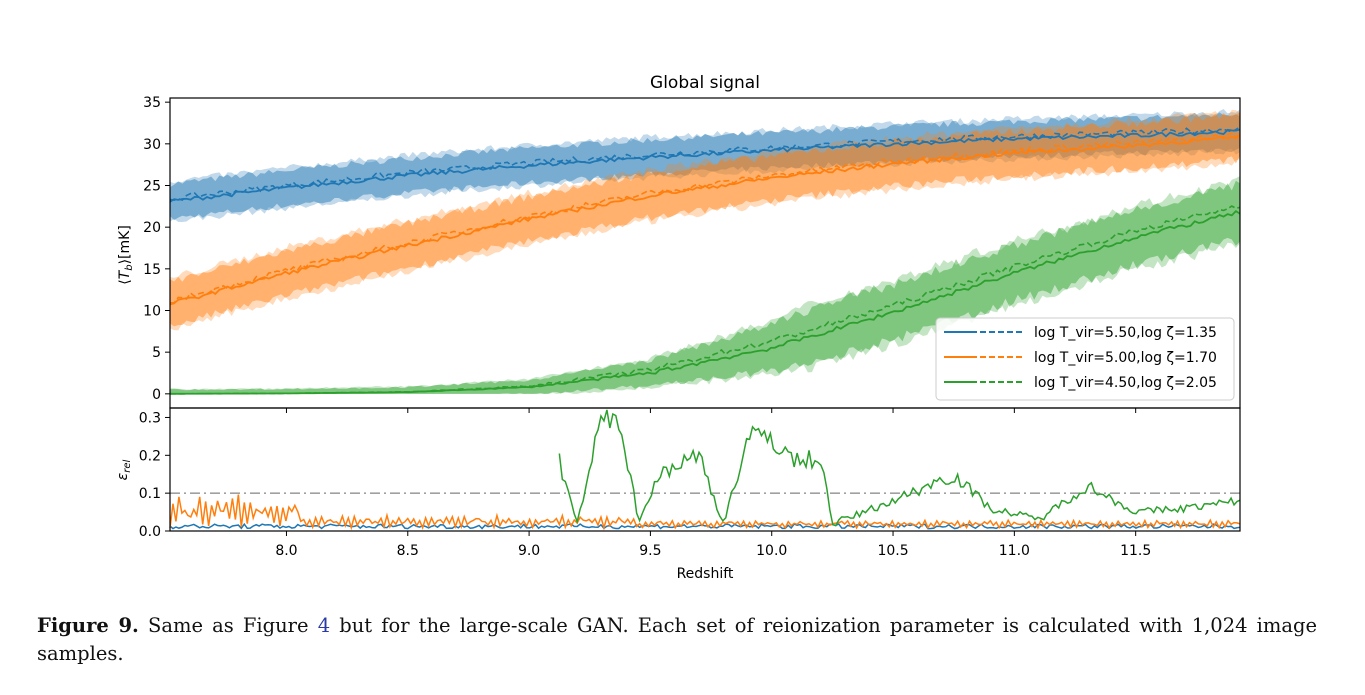  Describe the element at coordinates (228, 625) in the screenshot. I see `caption-text-before-ref: Same as Figure` at that location.